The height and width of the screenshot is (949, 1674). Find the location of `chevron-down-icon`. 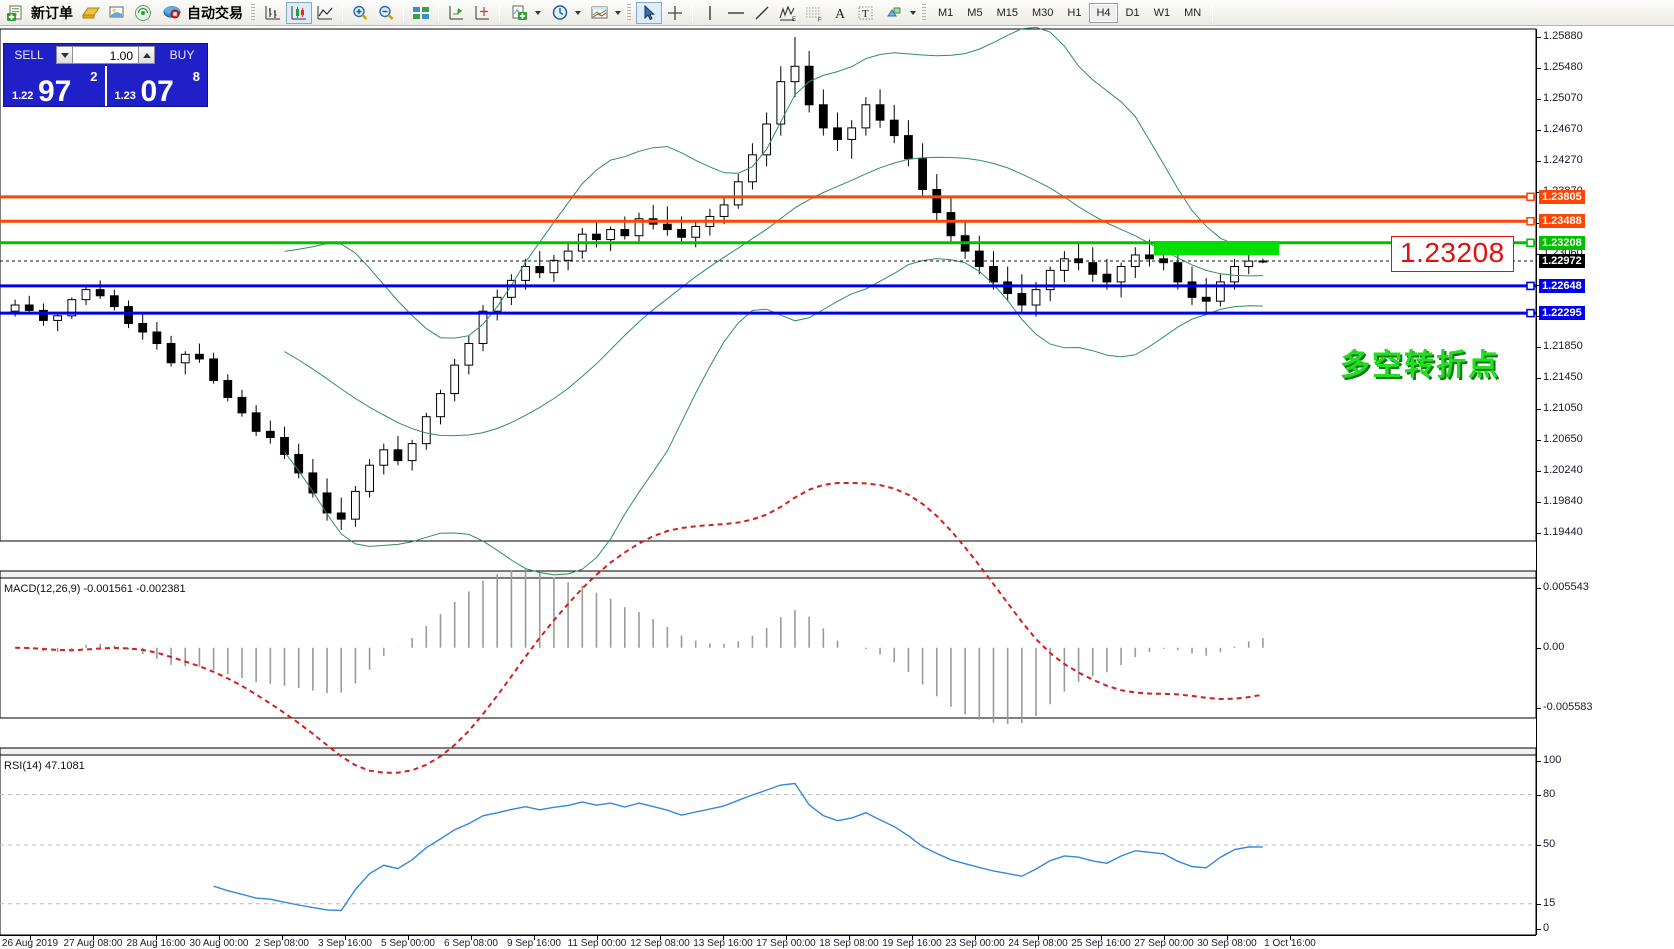

chevron-down-icon is located at coordinates (538, 12).